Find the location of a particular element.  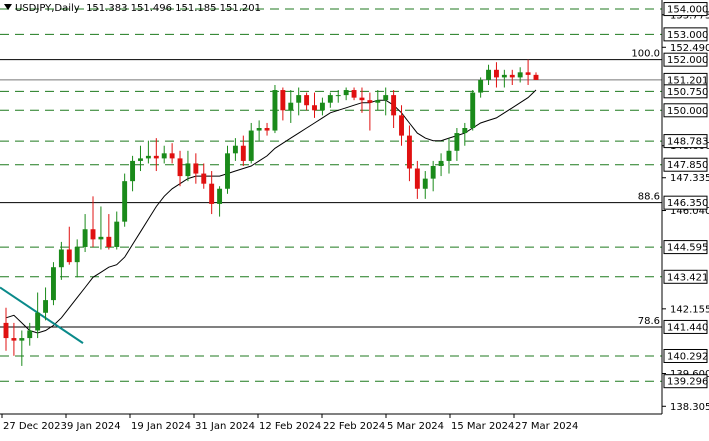

price-tick-label: 152.490 is located at coordinates (689, 48).